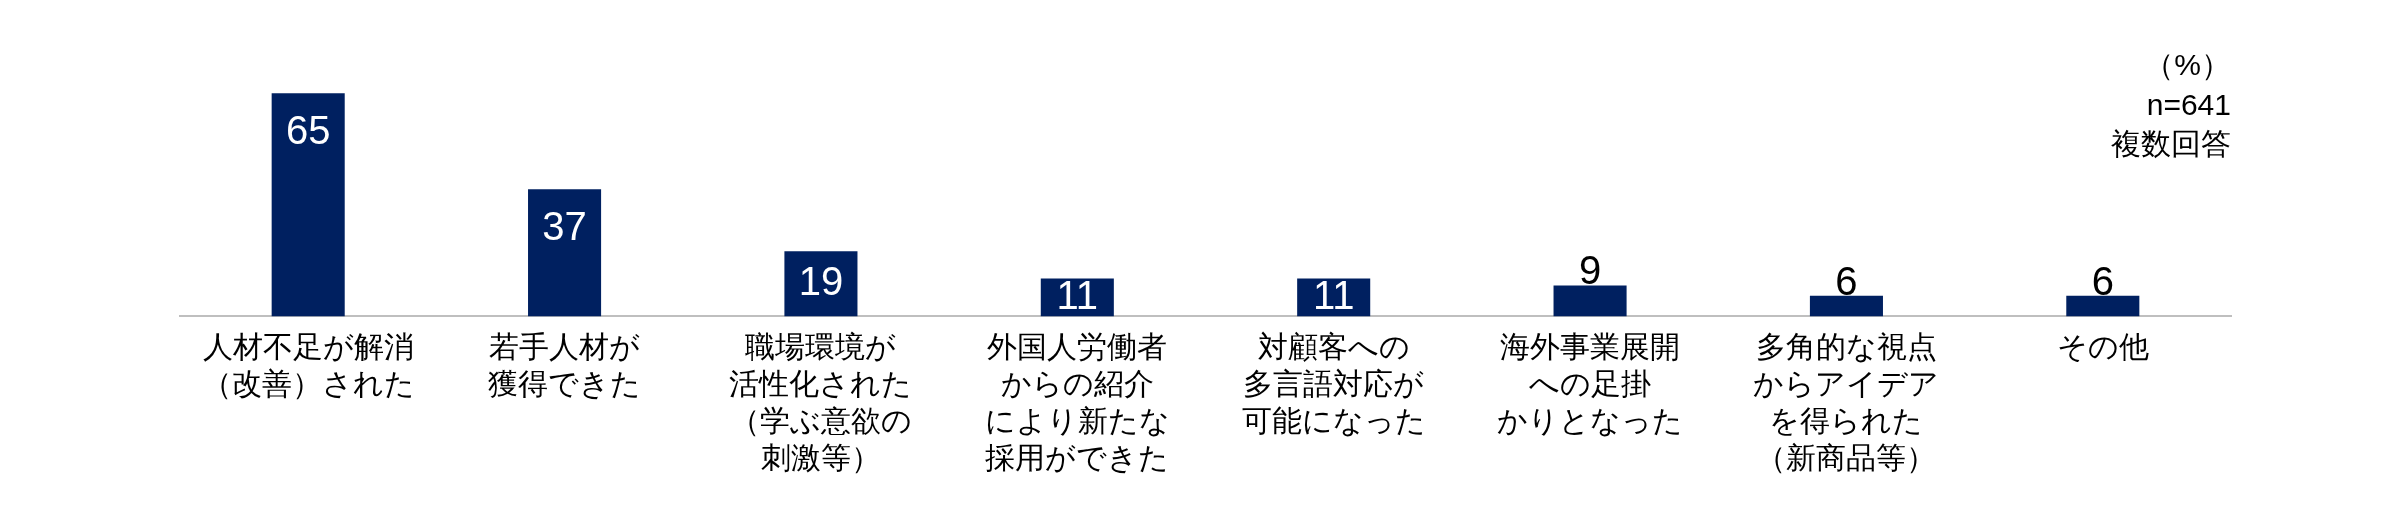  Describe the element at coordinates (564, 226) in the screenshot. I see `data-label: 37` at that location.